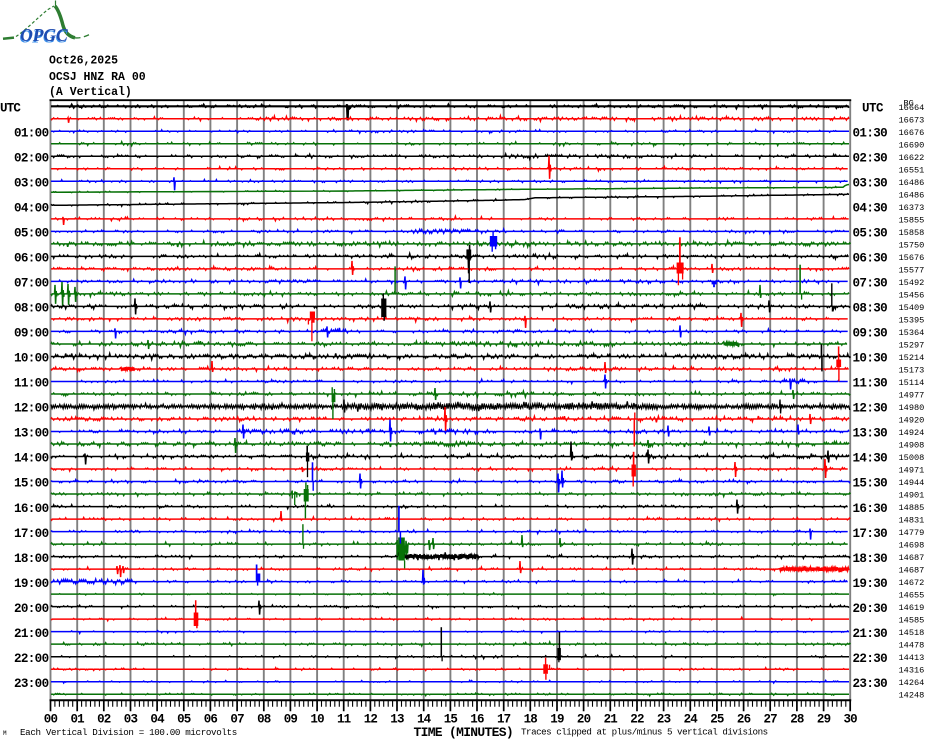  What do you see at coordinates (31, 484) in the screenshot?
I see `svg-text: 15:00` at bounding box center [31, 484].